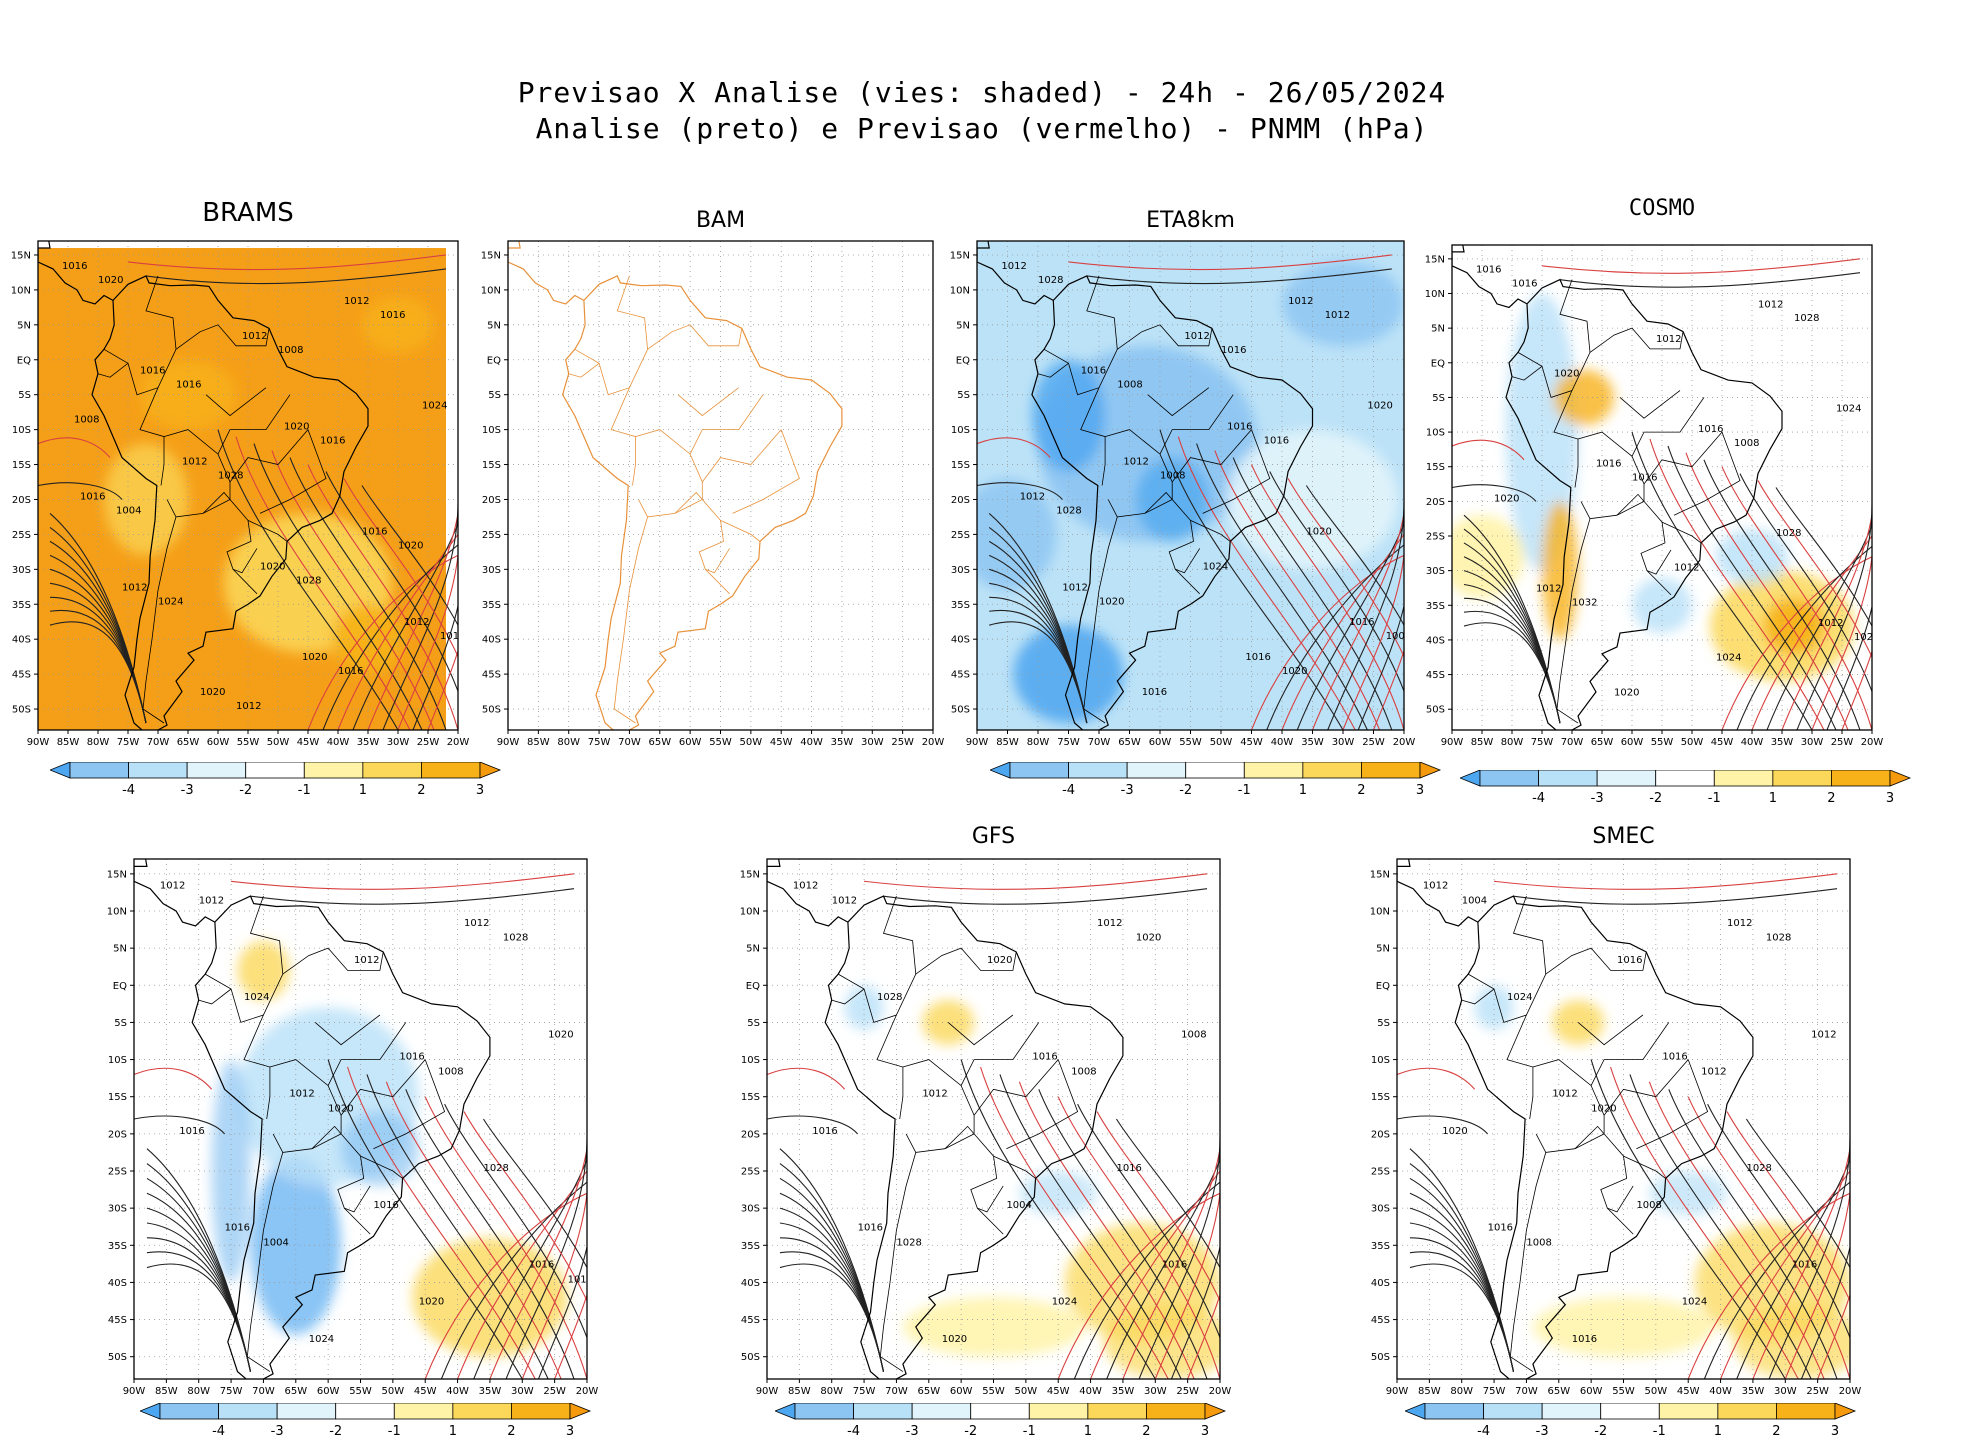 This screenshot has height=1443, width=1964. Describe the element at coordinates (568, 742) in the screenshot. I see `lon-tick-label: 80W` at that location.